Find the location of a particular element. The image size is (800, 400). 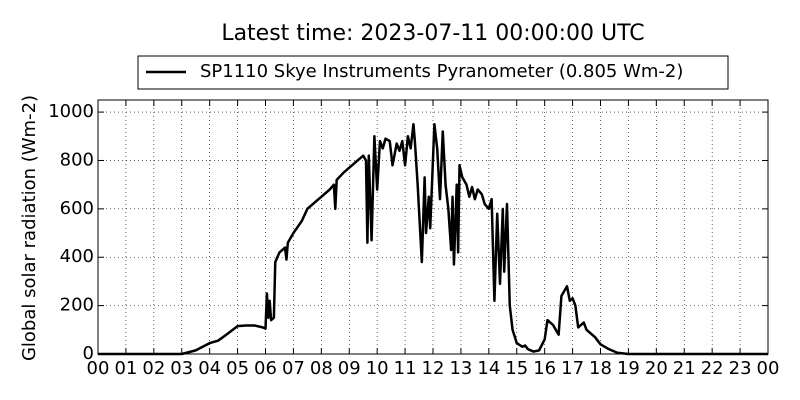

x-tick-label: 16 is located at coordinates (544, 368).